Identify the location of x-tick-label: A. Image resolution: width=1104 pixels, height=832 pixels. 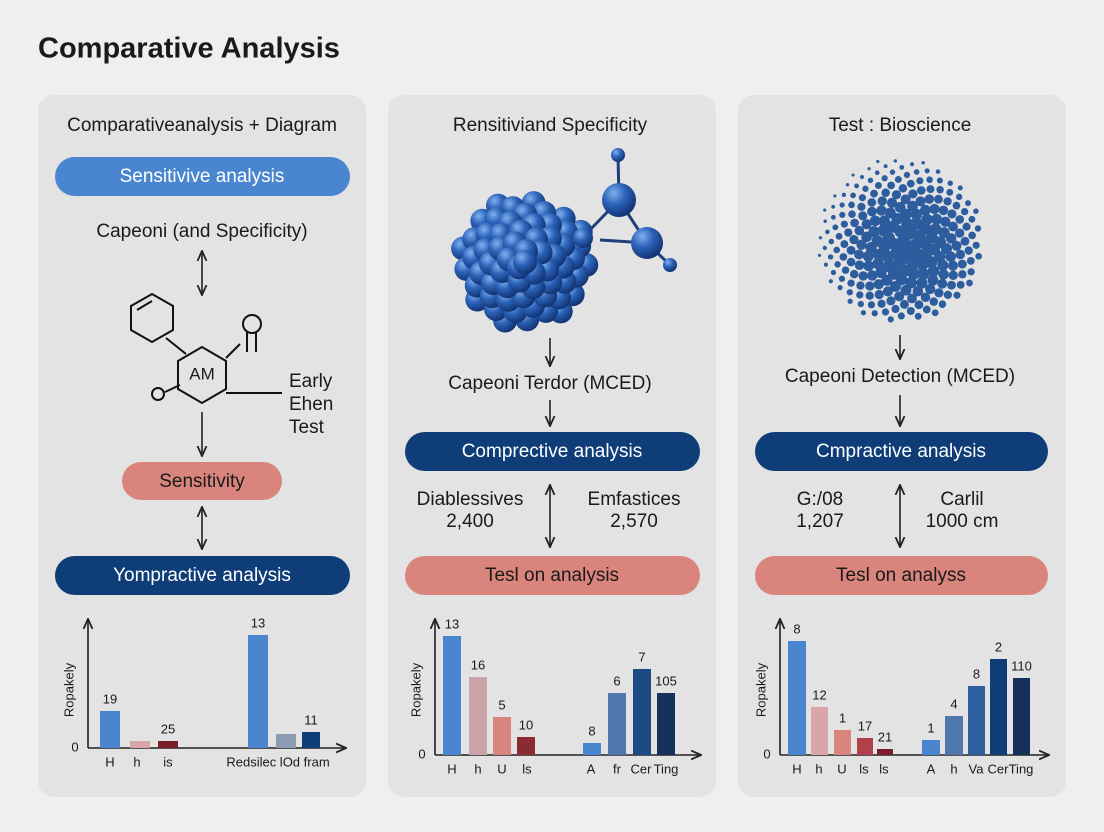
(931, 768).